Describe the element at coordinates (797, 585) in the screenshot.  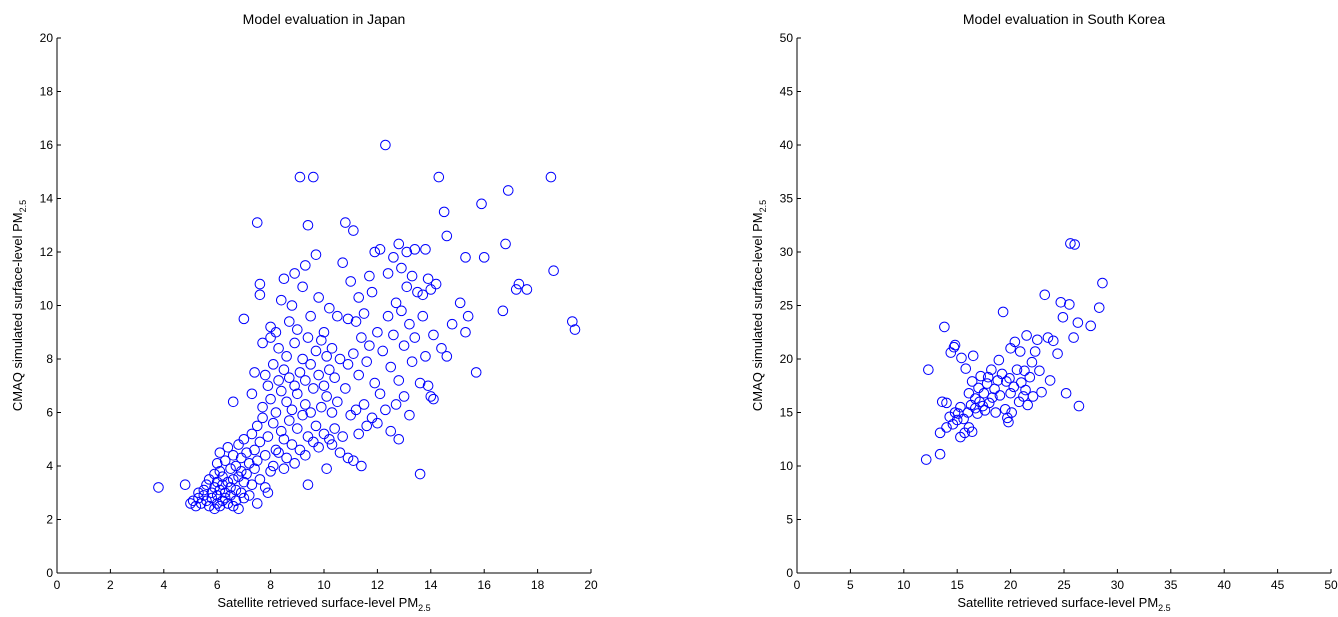
I see `x-tick-label: 0` at that location.